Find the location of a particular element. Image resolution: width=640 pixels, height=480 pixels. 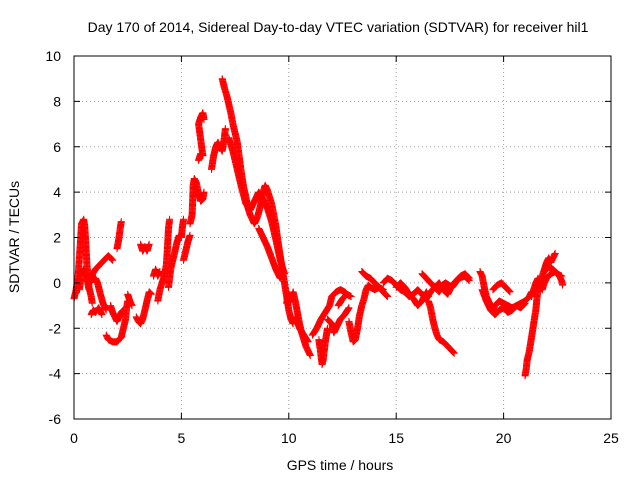

y-axis-label: SDTVAR / TECUs is located at coordinates (14, 237).